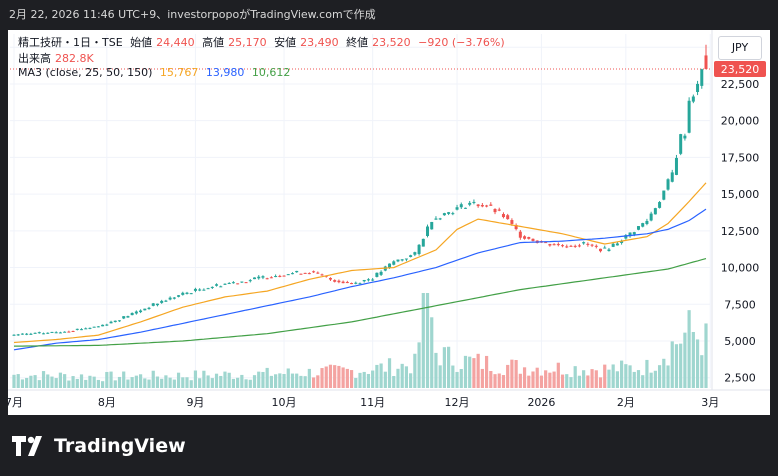  Describe the element at coordinates (179, 72) in the screenshot. I see `ma25-value: 15,767` at that location.